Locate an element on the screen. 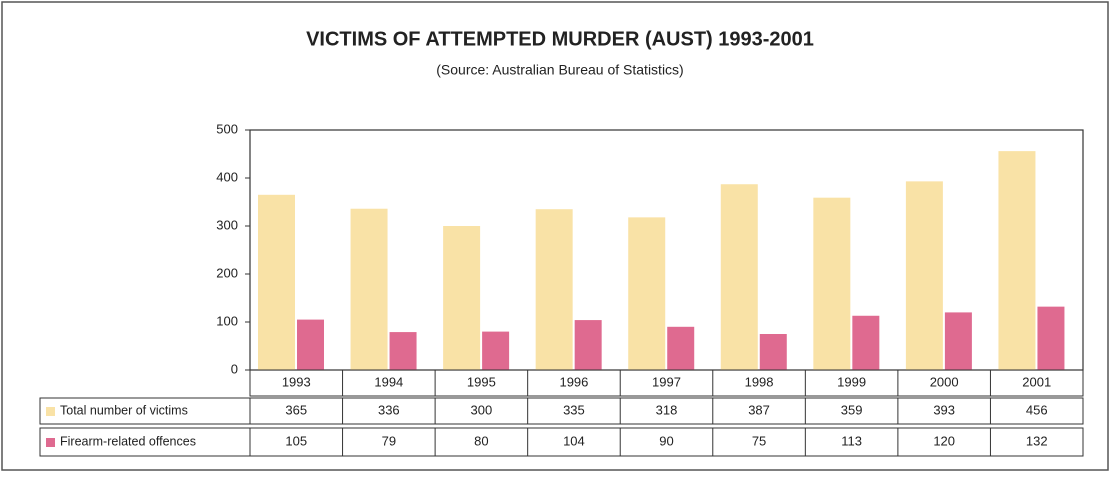 This screenshot has height=489, width=1112. table-value: 104 is located at coordinates (574, 440).